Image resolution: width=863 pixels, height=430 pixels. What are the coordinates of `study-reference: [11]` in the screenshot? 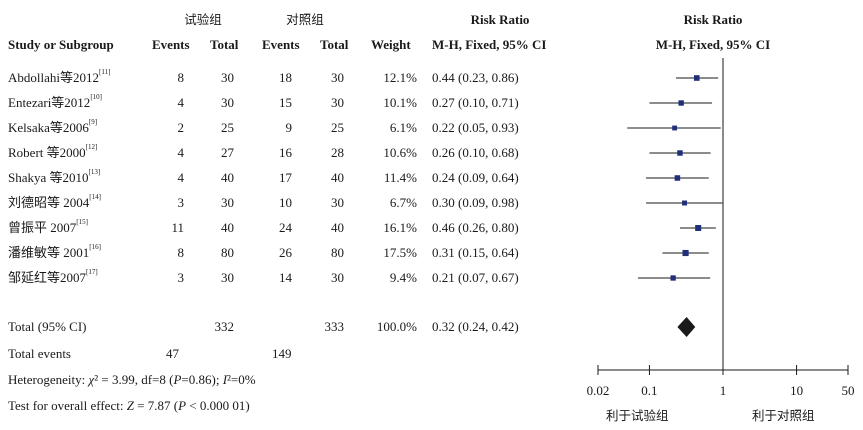 It's located at (105, 72).